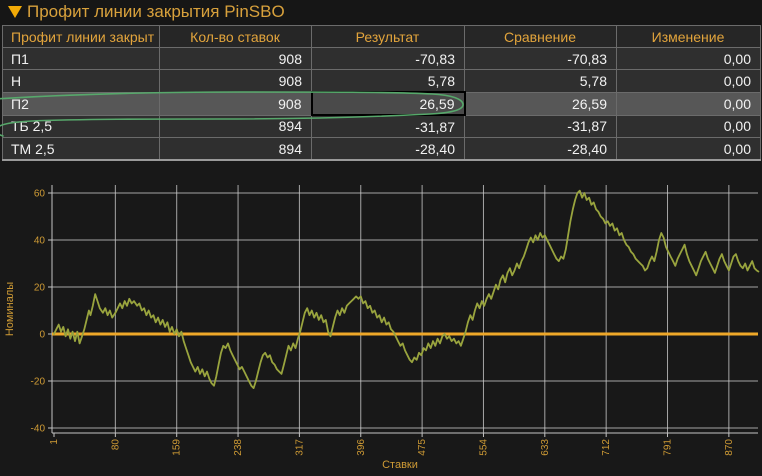 The width and height of the screenshot is (762, 476). Describe the element at coordinates (668, 447) in the screenshot. I see `x-tick-label: 791` at that location.